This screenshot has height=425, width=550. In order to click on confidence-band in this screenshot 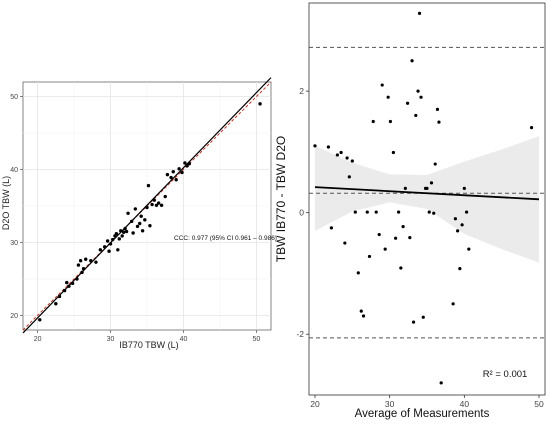, I will do `click(427, 199)`.